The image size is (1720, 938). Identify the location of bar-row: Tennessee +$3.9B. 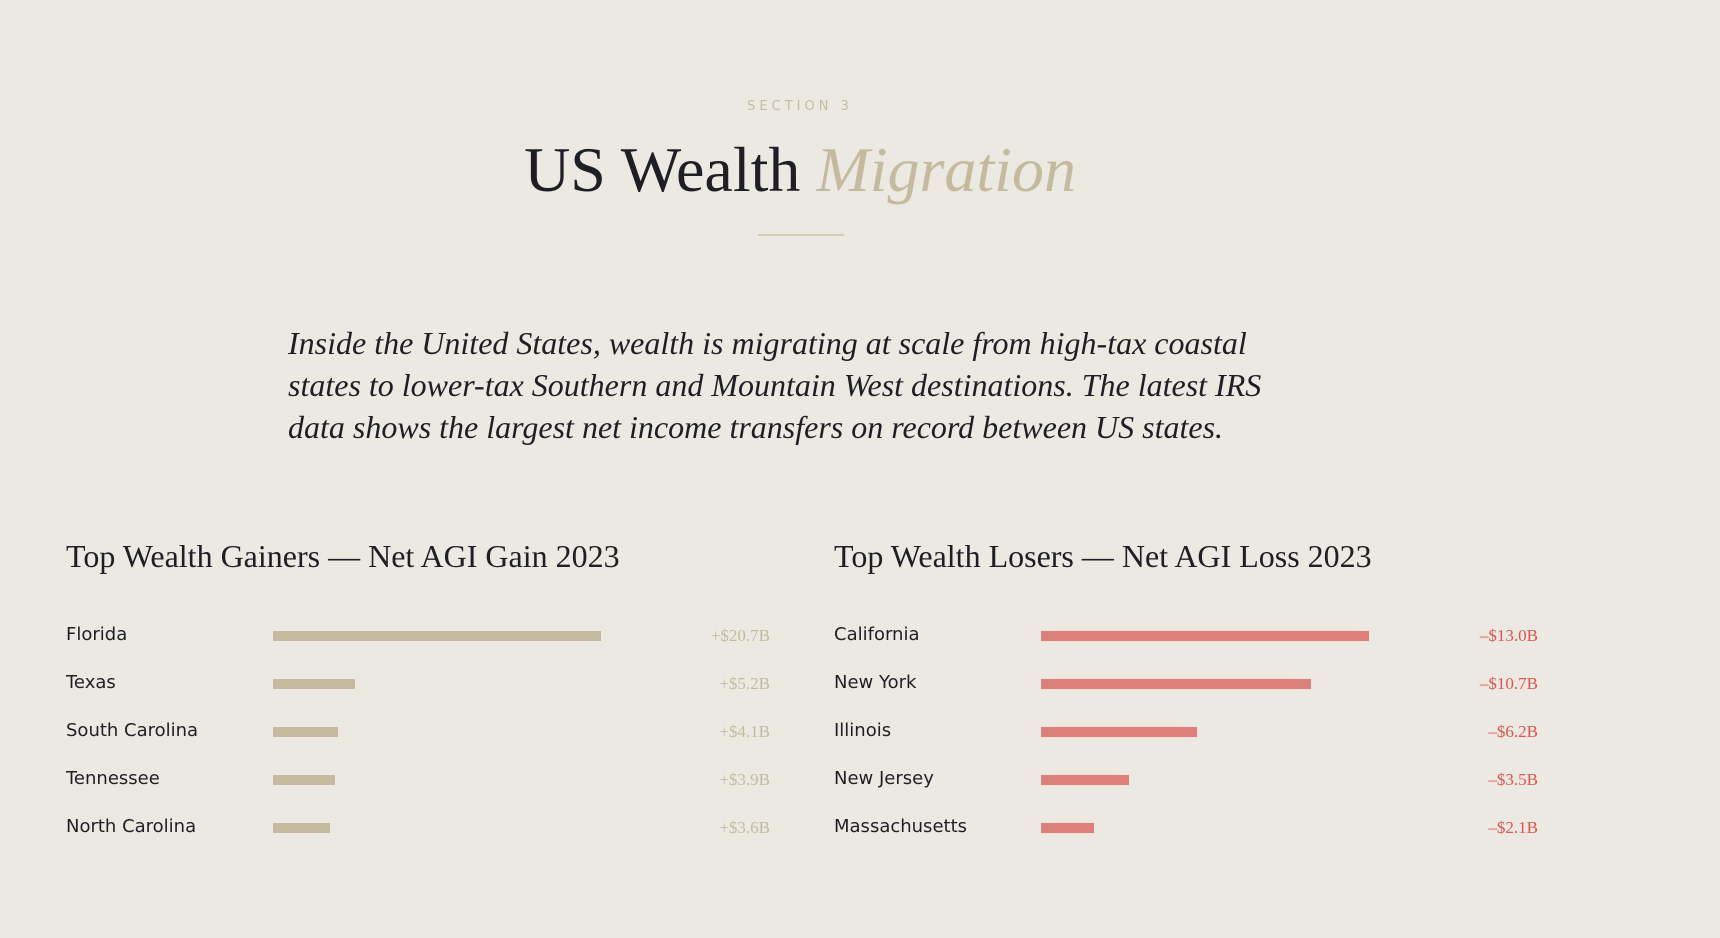
(418, 792).